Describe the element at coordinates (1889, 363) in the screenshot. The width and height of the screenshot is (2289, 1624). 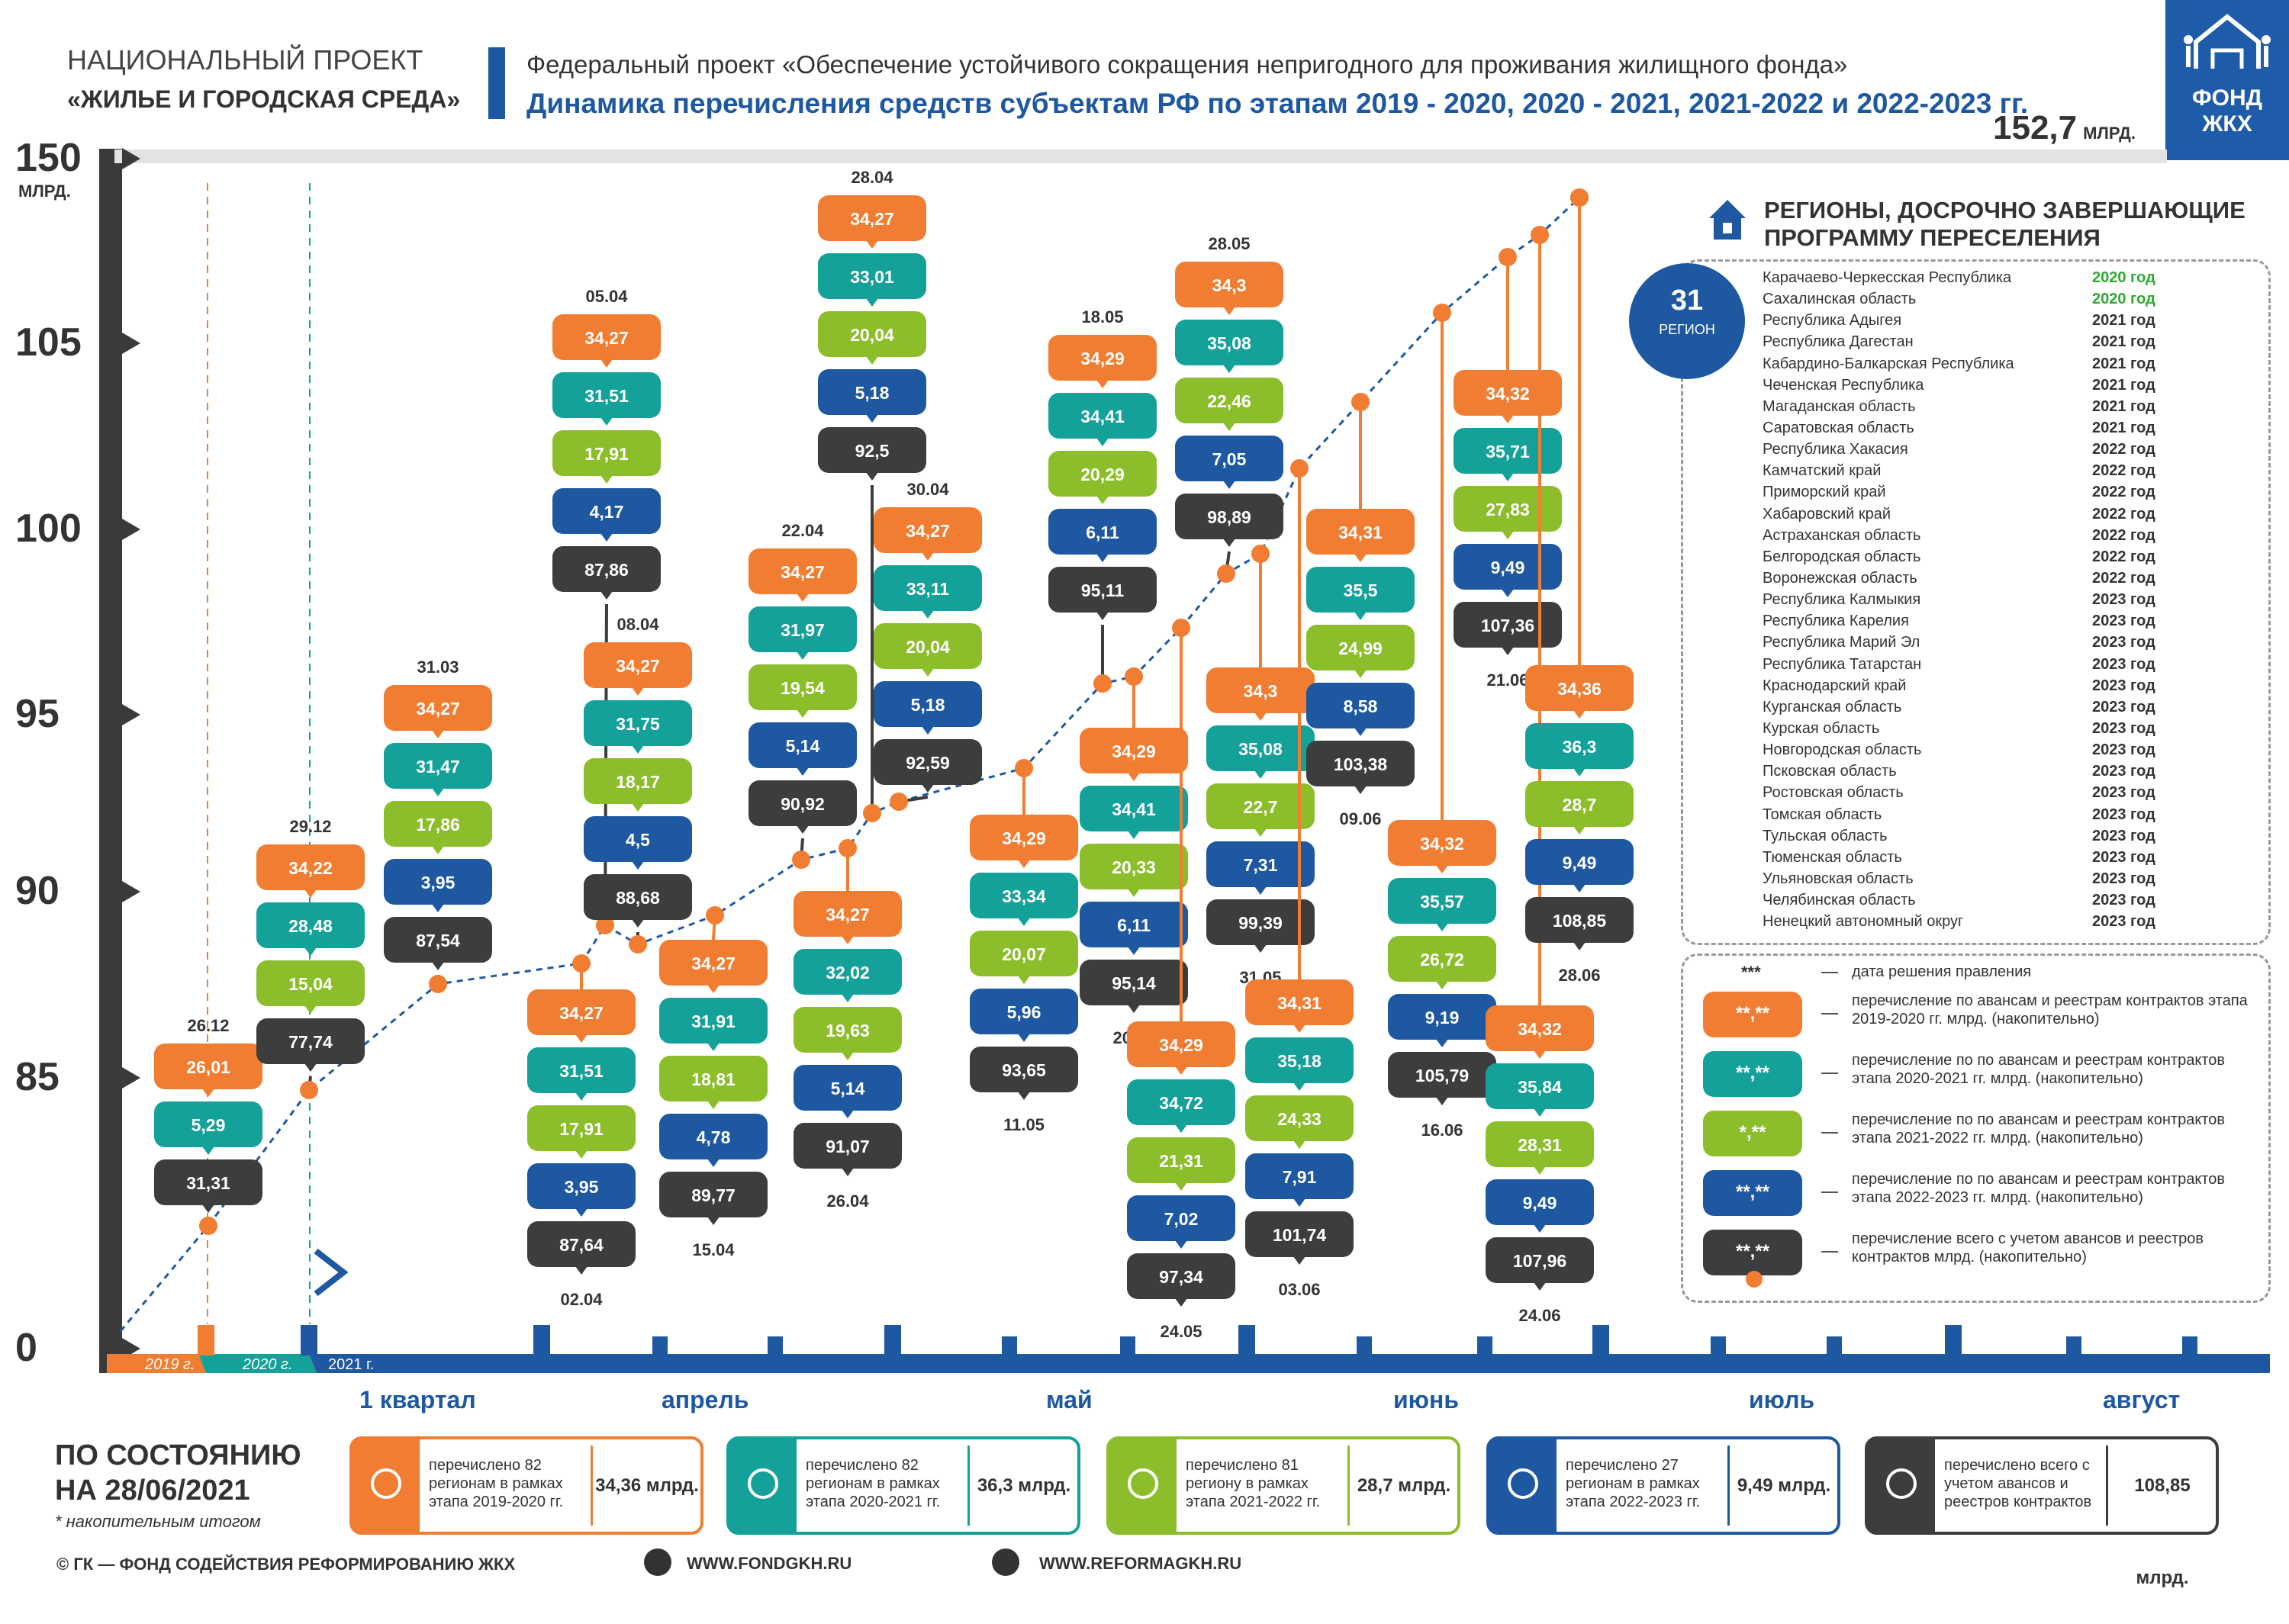
I see `region-name: Кабардино-Балкарская Республика` at that location.